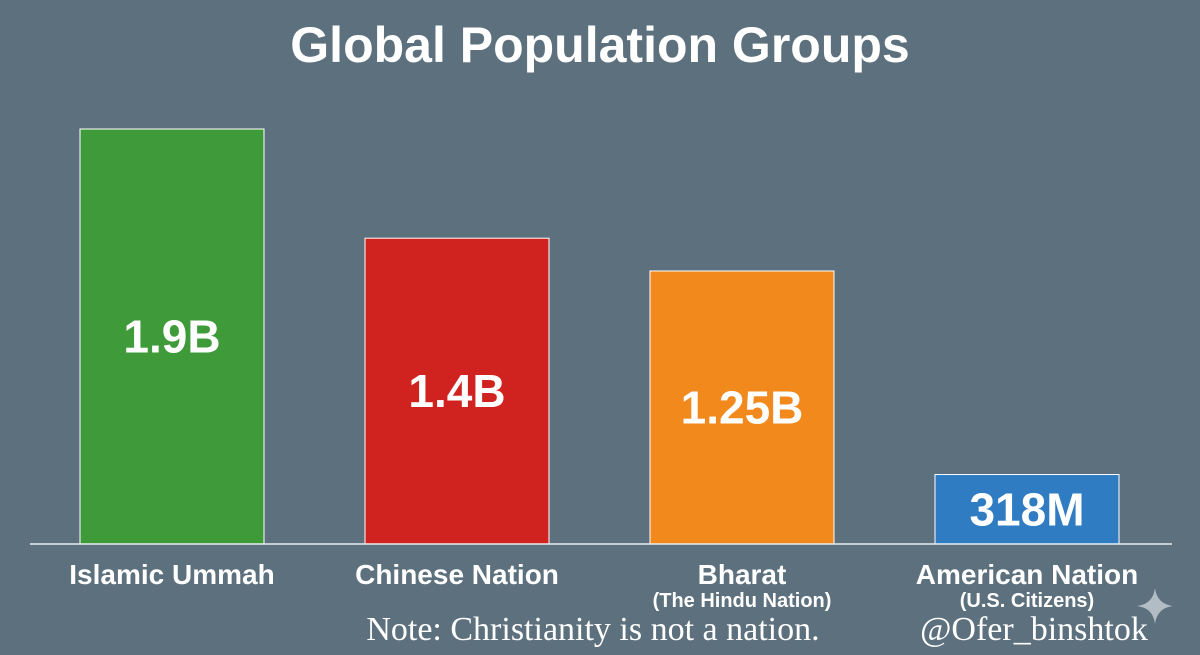 The height and width of the screenshot is (655, 1200). I want to click on bar-value-label-1: 1.4B, so click(456, 391).